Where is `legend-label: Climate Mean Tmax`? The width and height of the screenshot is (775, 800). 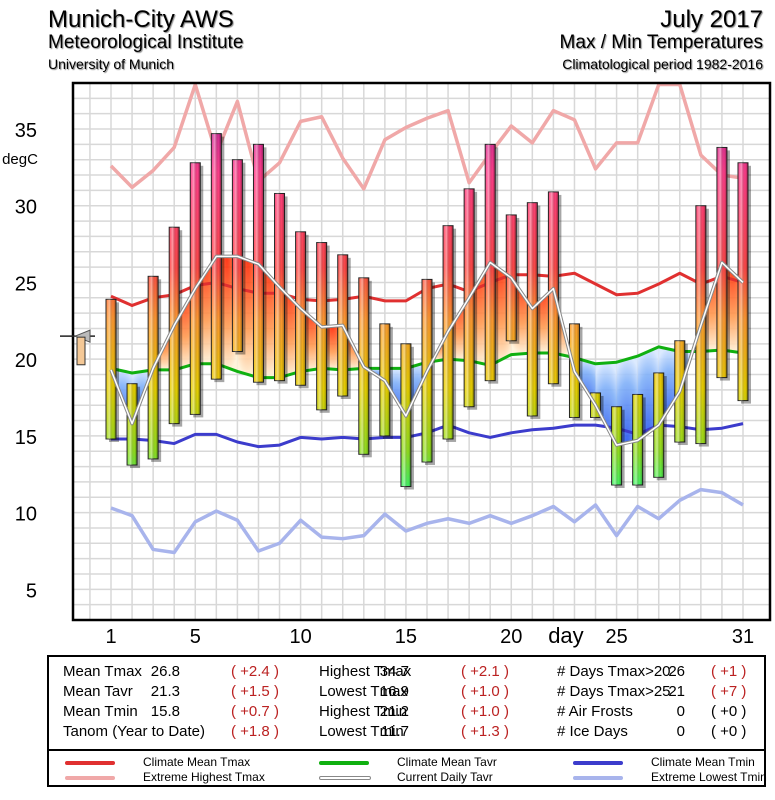
legend-label: Climate Mean Tmax is located at coordinates (197, 762).